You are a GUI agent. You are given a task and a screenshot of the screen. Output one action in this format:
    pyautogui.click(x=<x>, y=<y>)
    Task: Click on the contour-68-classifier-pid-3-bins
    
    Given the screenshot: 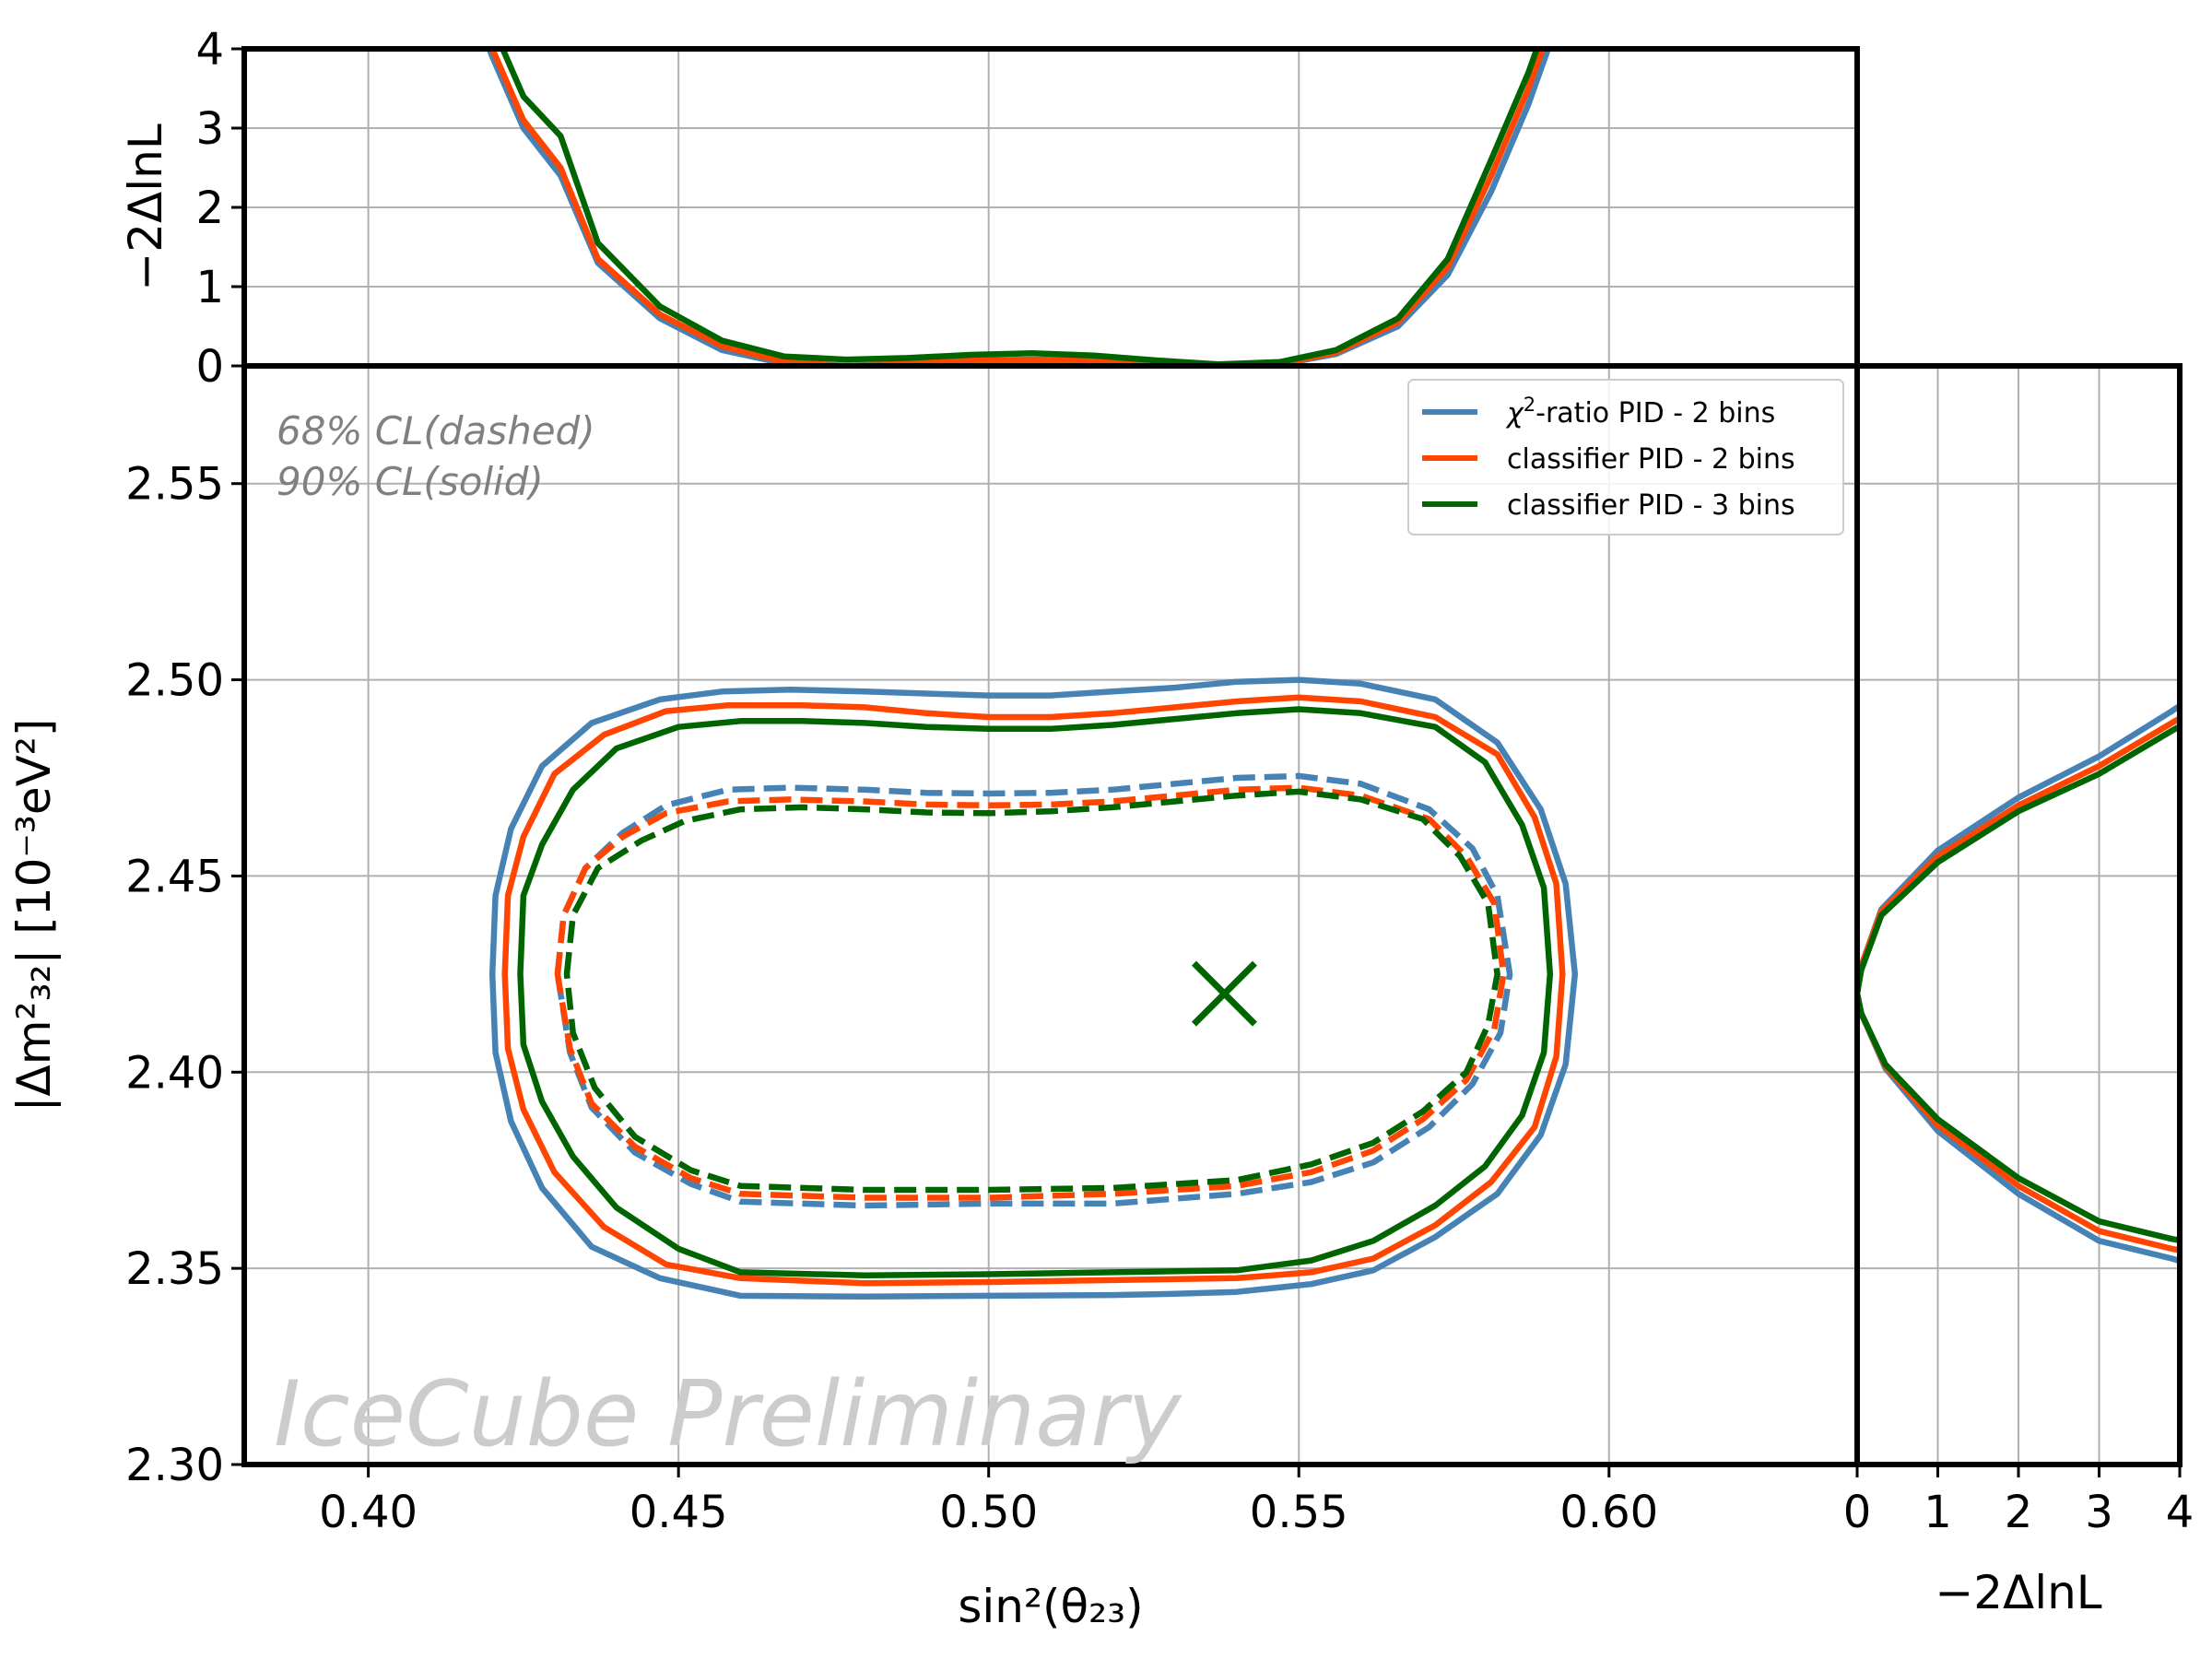 What is the action you would take?
    pyautogui.click(x=1031, y=991)
    